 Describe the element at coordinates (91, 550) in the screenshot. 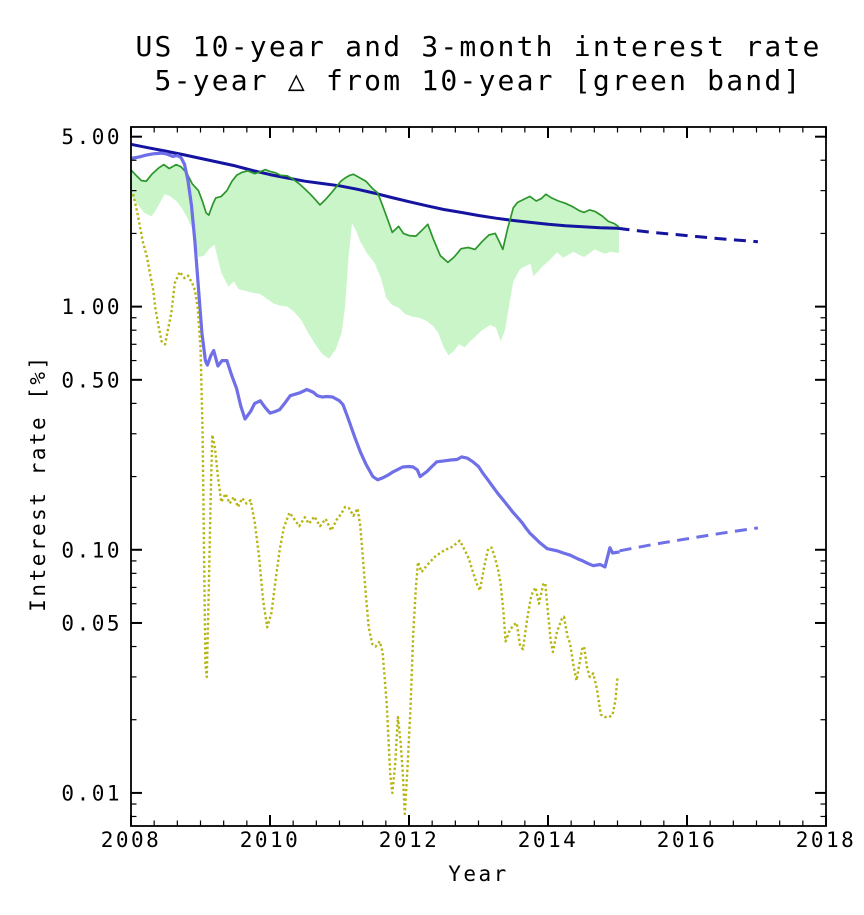

I see `tick-label: 0.10` at that location.